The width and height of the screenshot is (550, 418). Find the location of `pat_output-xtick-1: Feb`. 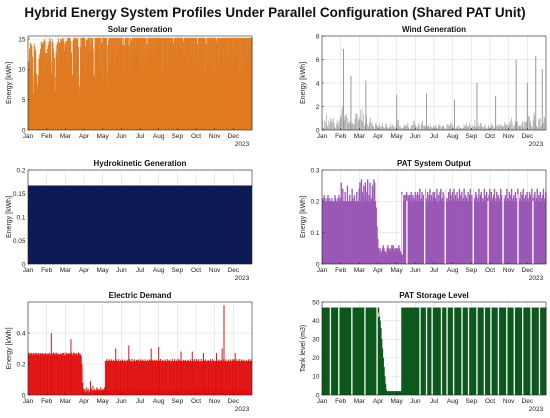

pat_output-xtick-1: Feb is located at coordinates (341, 270).